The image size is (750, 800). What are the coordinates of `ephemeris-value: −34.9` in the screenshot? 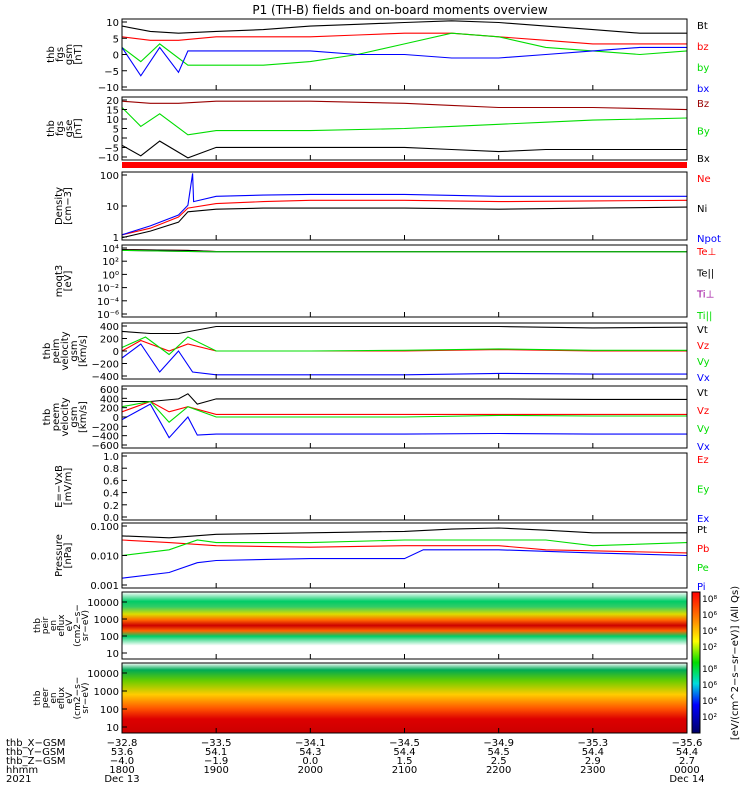 It's located at (498, 743).